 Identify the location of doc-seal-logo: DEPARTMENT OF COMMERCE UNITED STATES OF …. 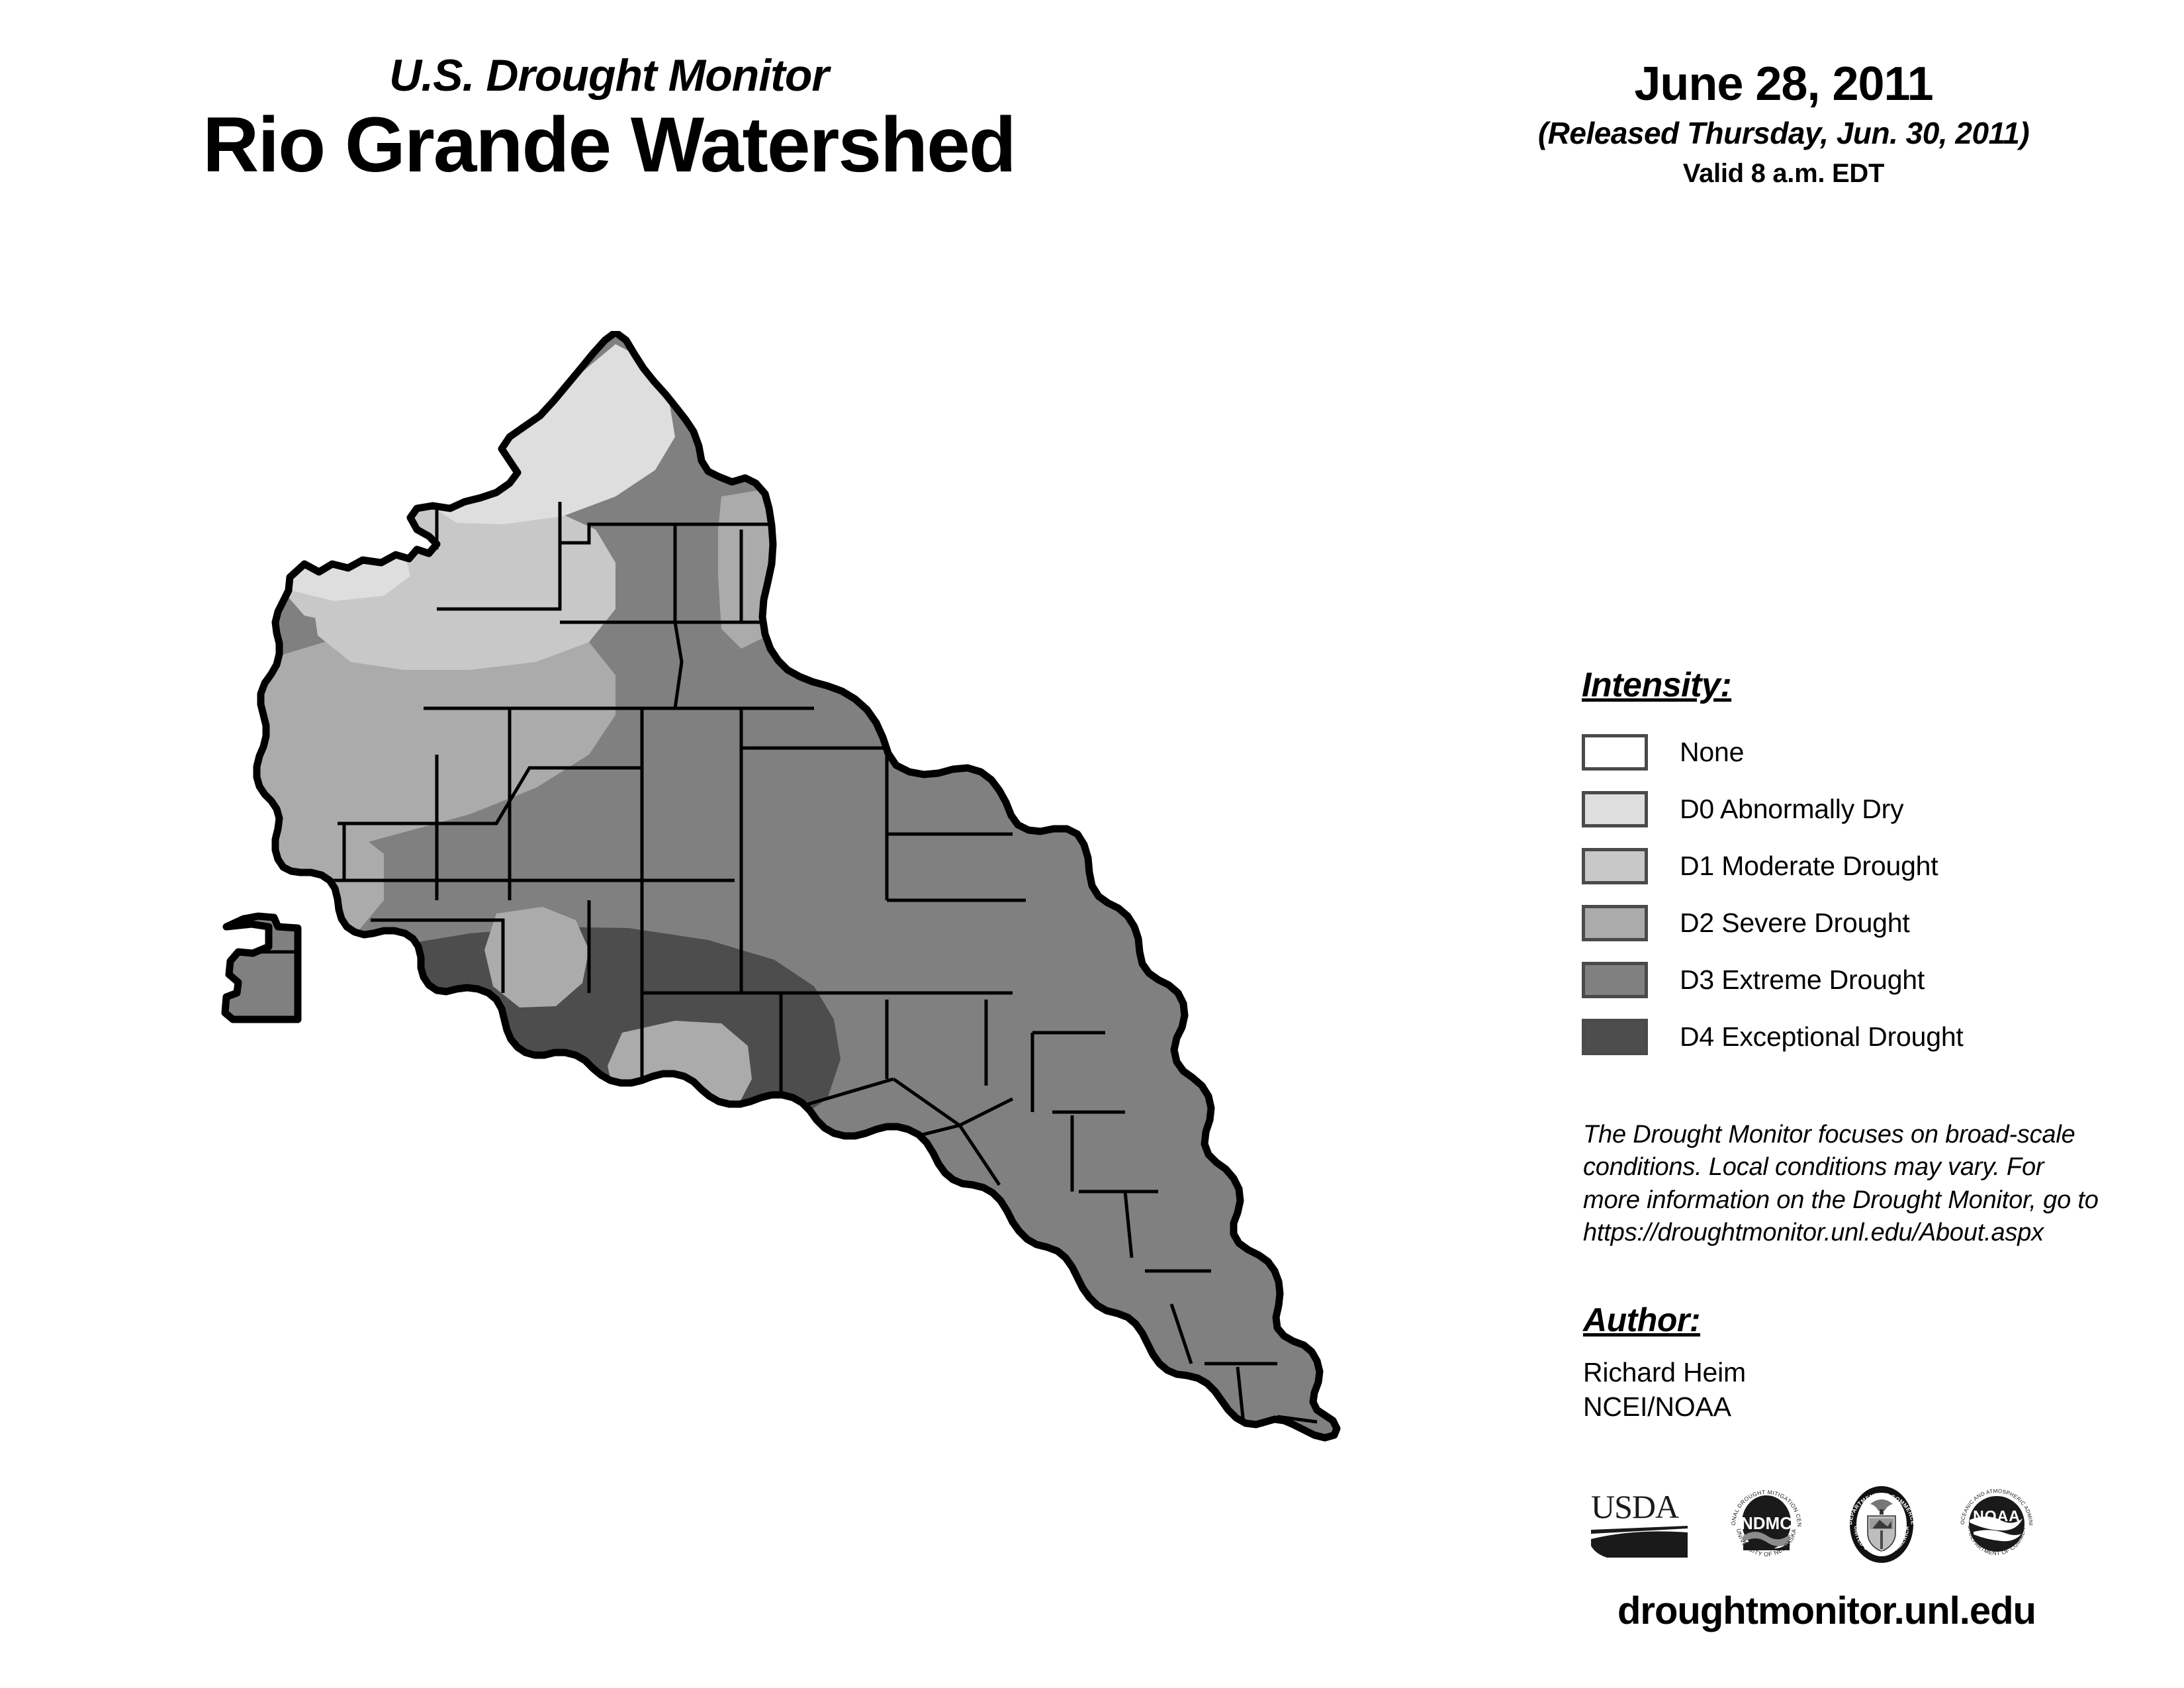
(1882, 1524).